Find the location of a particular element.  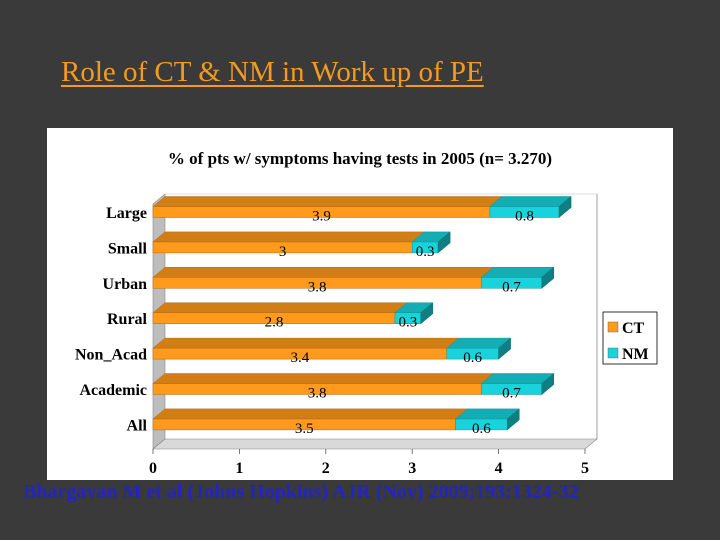

legend-swatch-nm is located at coordinates (613, 353).